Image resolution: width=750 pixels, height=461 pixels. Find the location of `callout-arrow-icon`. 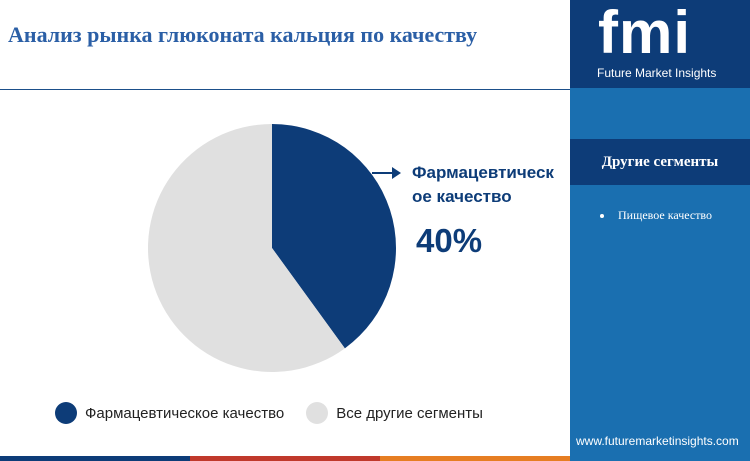

callout-arrow-icon is located at coordinates (396, 173).